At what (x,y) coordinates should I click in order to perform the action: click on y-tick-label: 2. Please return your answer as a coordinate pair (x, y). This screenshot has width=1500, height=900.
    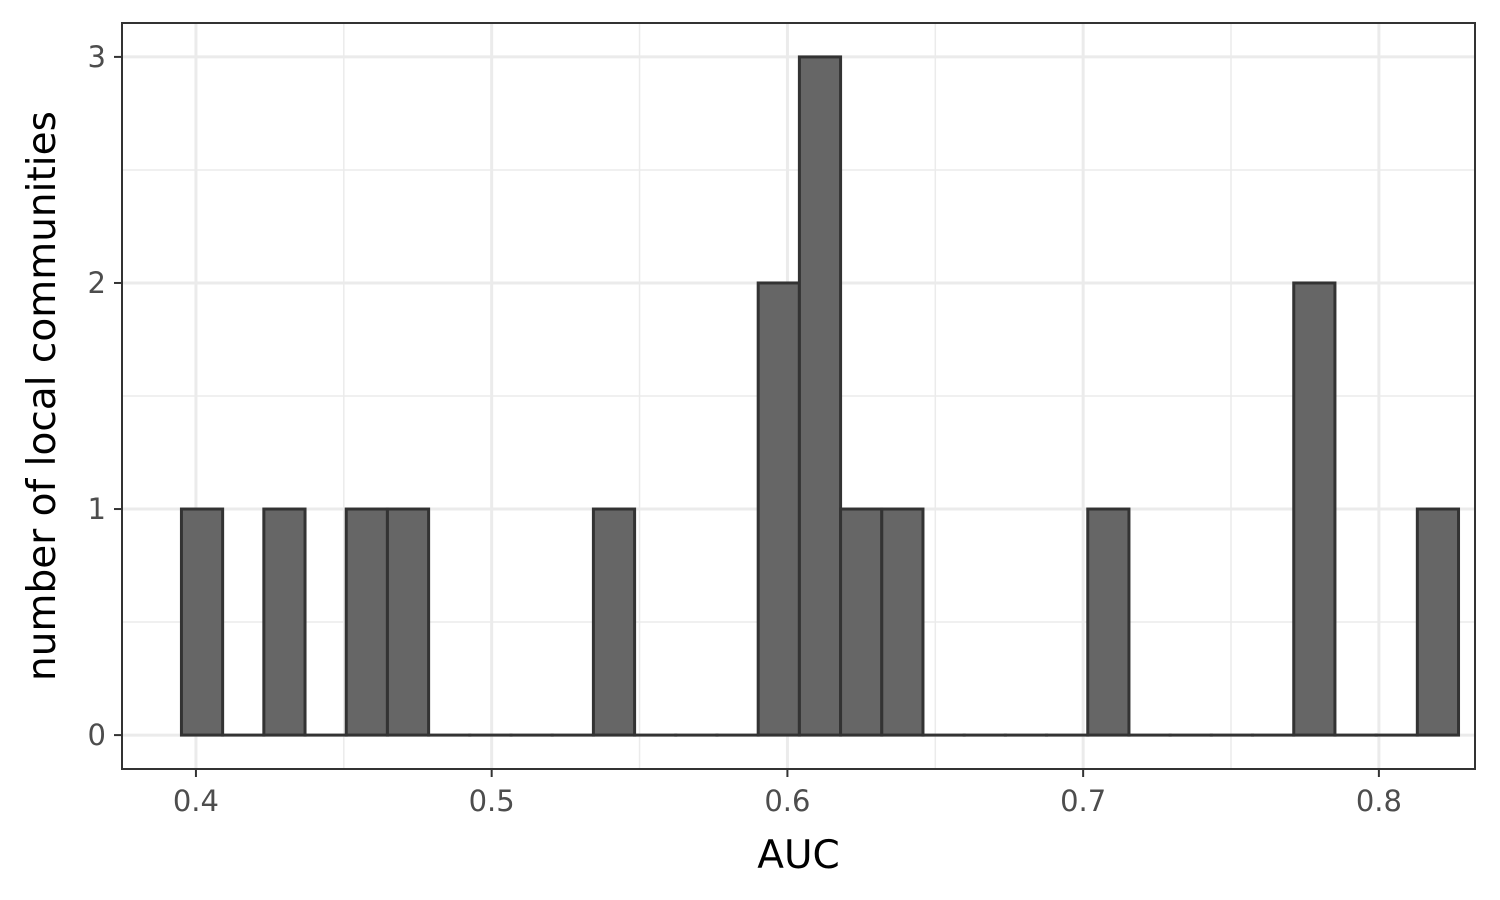
    Looking at the image, I should click on (97, 283).